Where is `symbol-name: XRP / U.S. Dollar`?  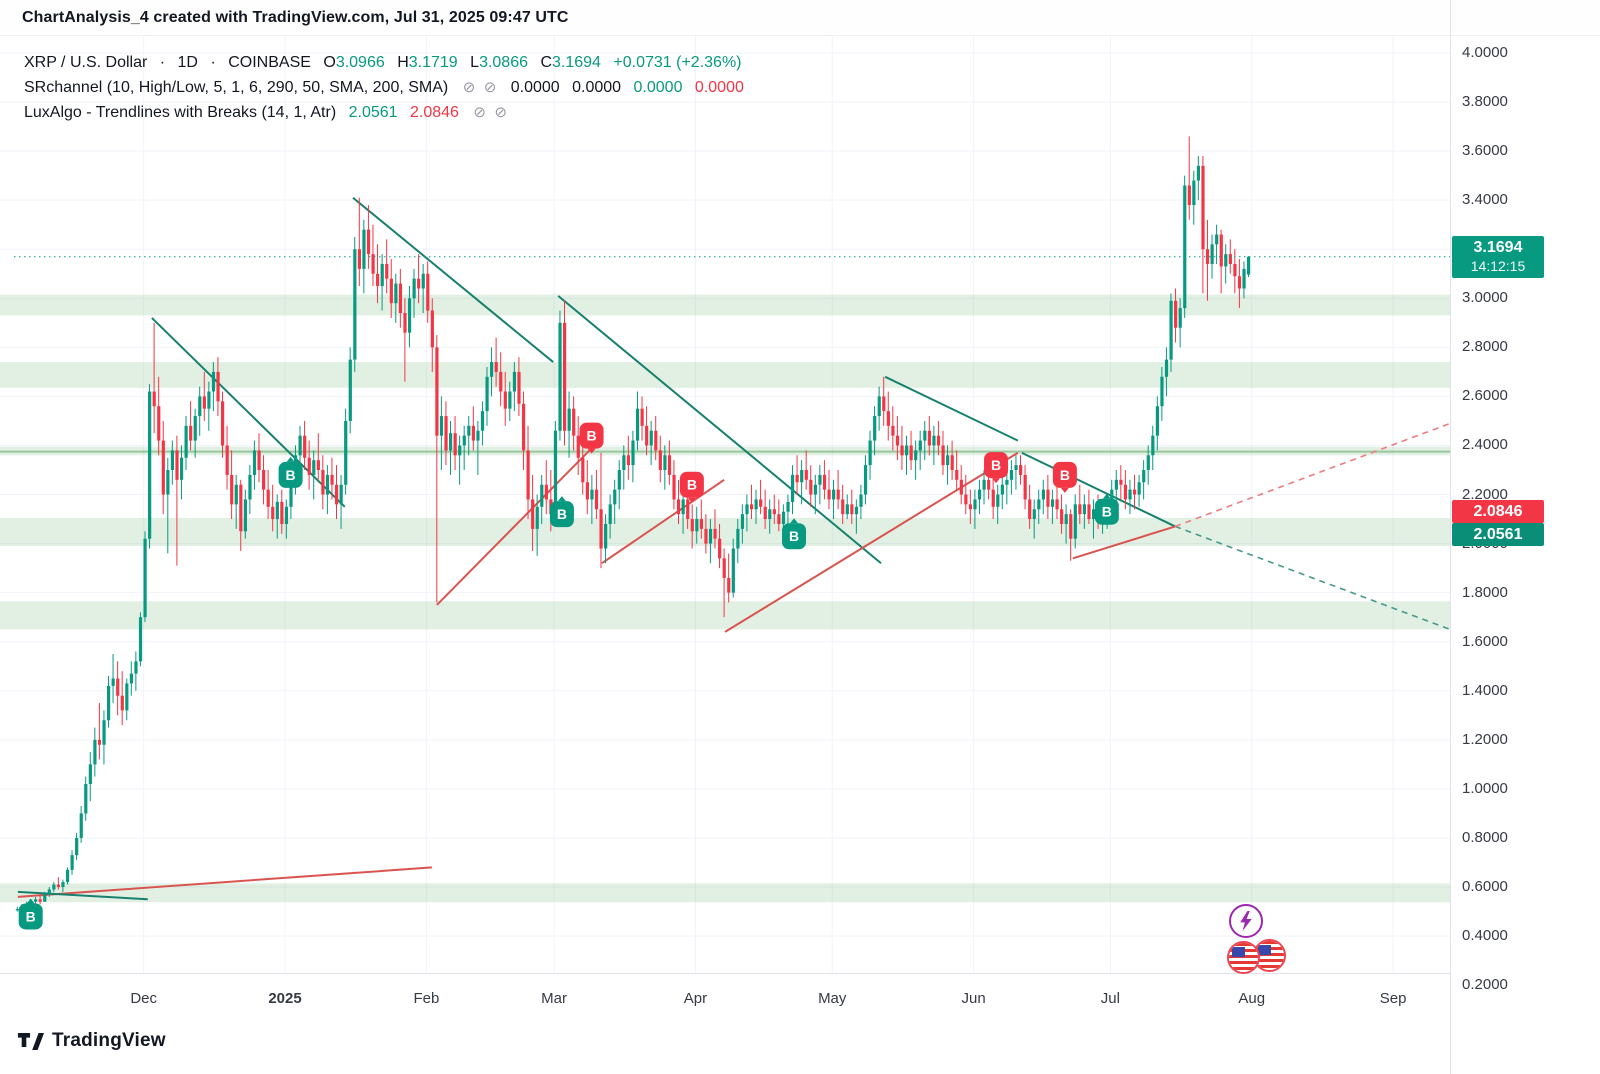
symbol-name: XRP / U.S. Dollar is located at coordinates (86, 62).